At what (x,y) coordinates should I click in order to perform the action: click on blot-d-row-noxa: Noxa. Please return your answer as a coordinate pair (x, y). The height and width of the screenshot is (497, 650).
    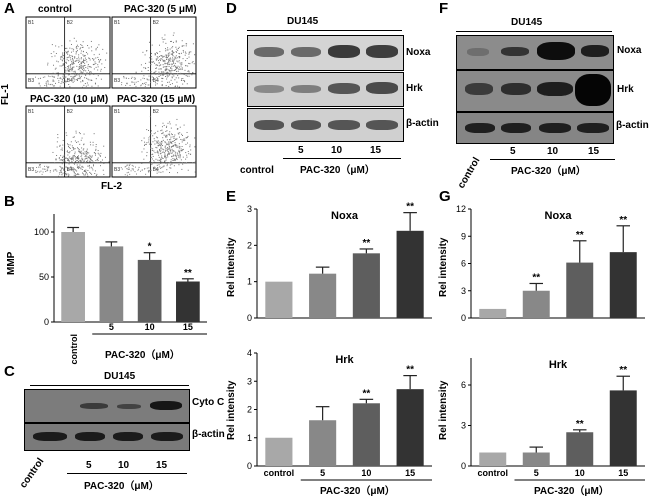
    Looking at the image, I should click on (418, 52).